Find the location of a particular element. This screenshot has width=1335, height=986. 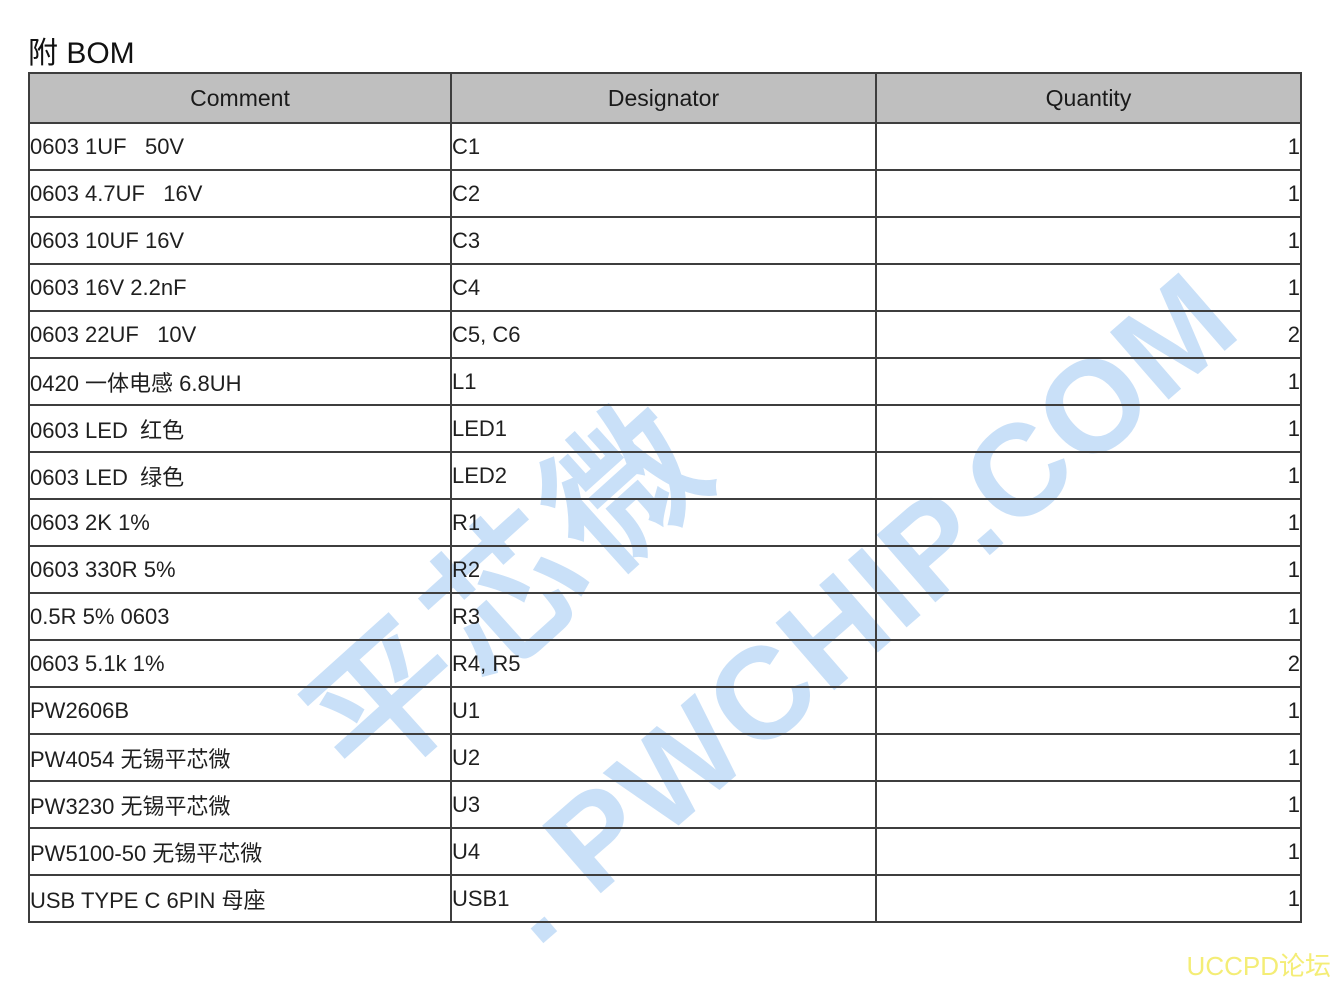

table-row: 0603 5.1k 1% R4, R5 2 is located at coordinates (665, 663).